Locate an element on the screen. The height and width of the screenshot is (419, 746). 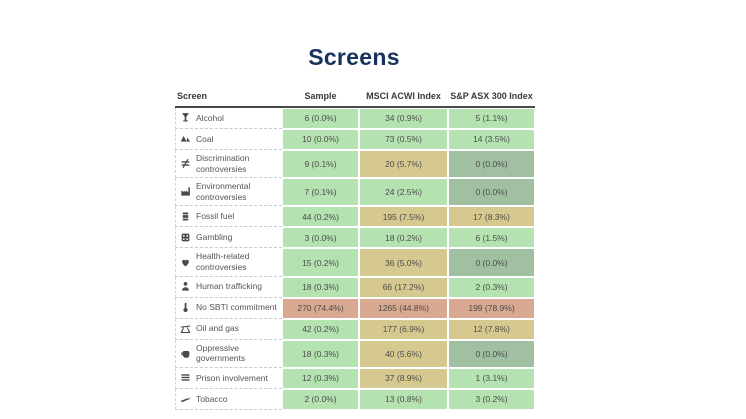
value-cell-sample: 12 (0.3%) is located at coordinates (320, 378).